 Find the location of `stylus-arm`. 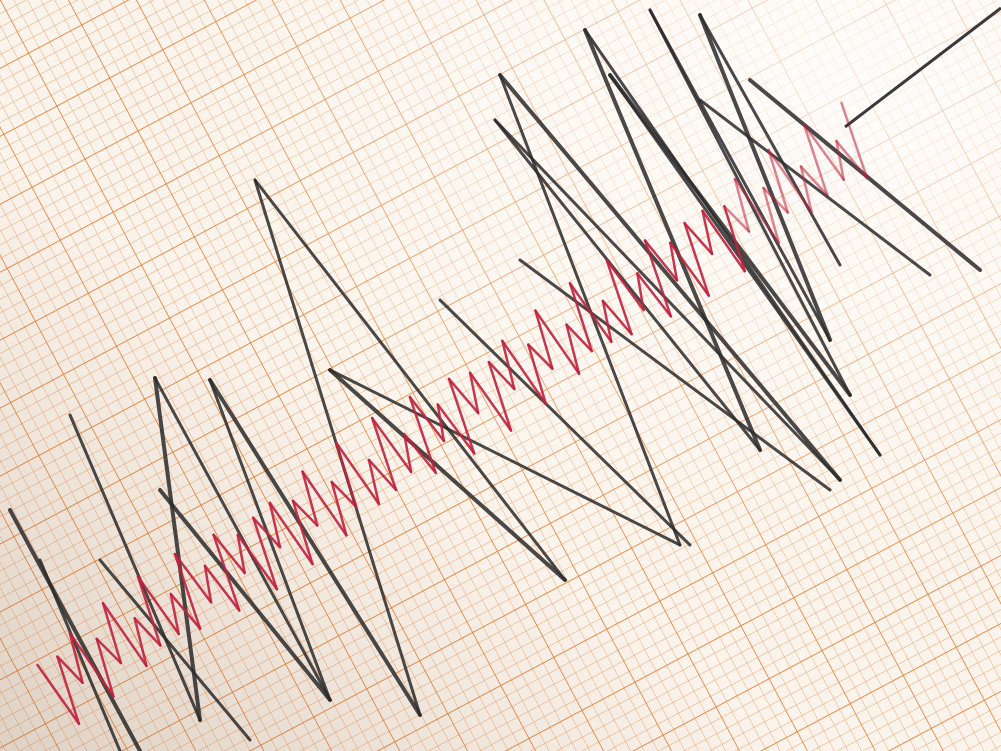

stylus-arm is located at coordinates (922, 67).